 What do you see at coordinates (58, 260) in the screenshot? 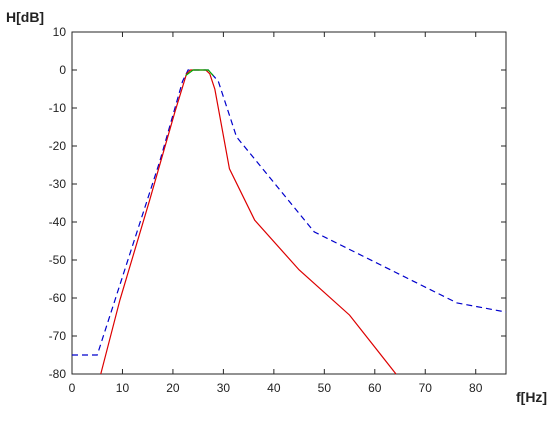
I see `y-tick-label: -50` at bounding box center [58, 260].